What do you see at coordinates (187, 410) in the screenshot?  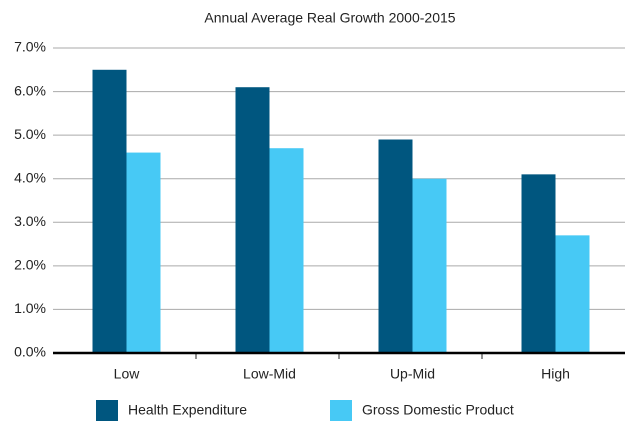 I see `legend-label: Health Expenditure` at bounding box center [187, 410].